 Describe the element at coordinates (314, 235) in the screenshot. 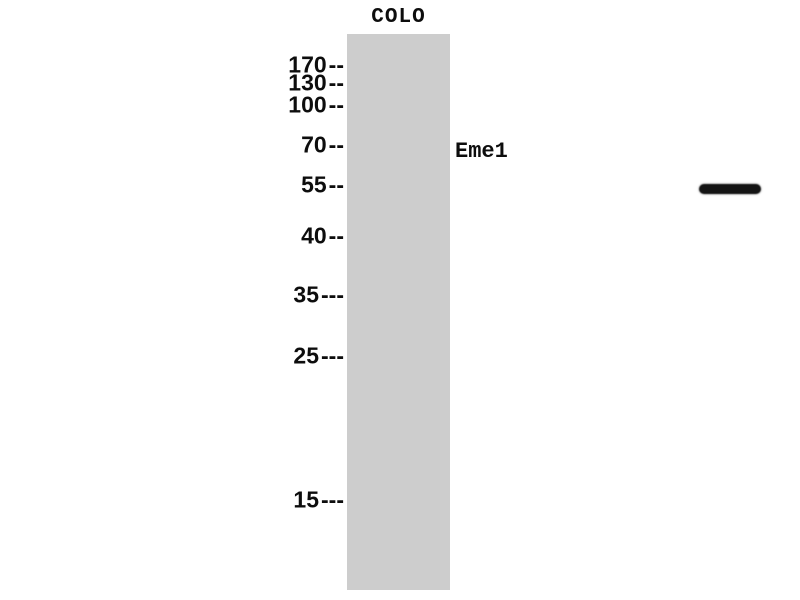

I see `mw-value: 40` at that location.